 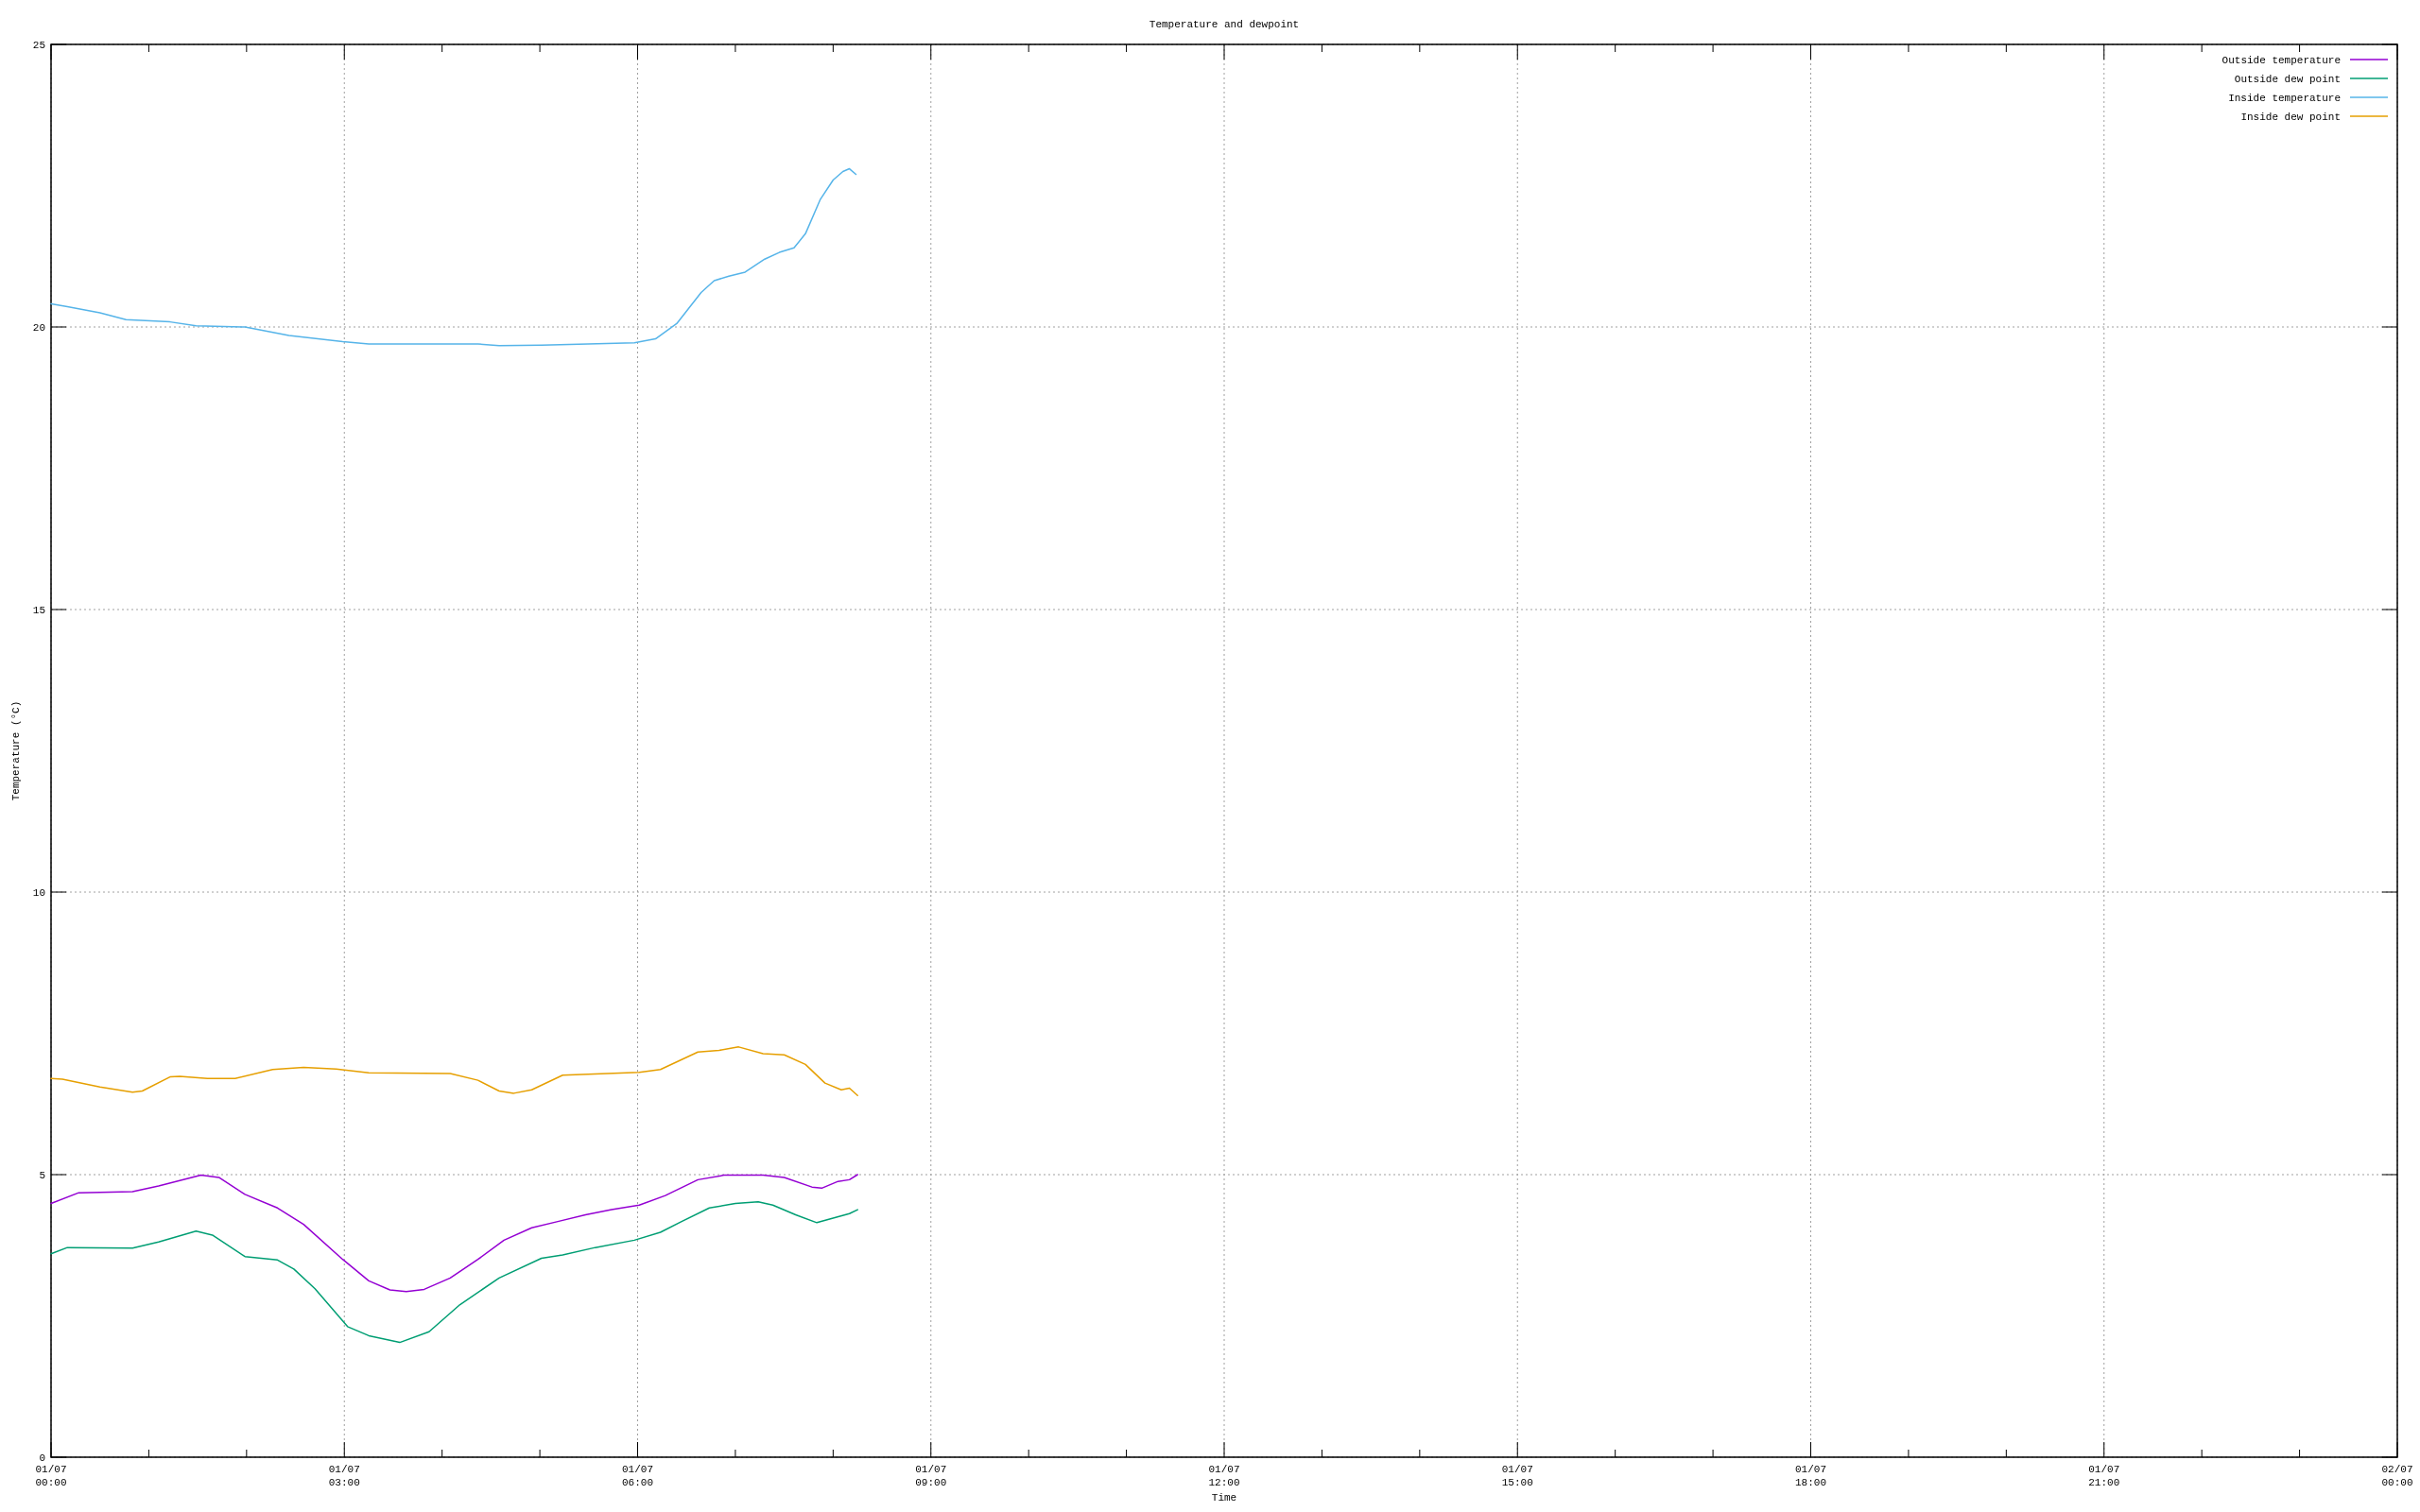 I want to click on y-tick-label: 25, so click(x=38, y=45).